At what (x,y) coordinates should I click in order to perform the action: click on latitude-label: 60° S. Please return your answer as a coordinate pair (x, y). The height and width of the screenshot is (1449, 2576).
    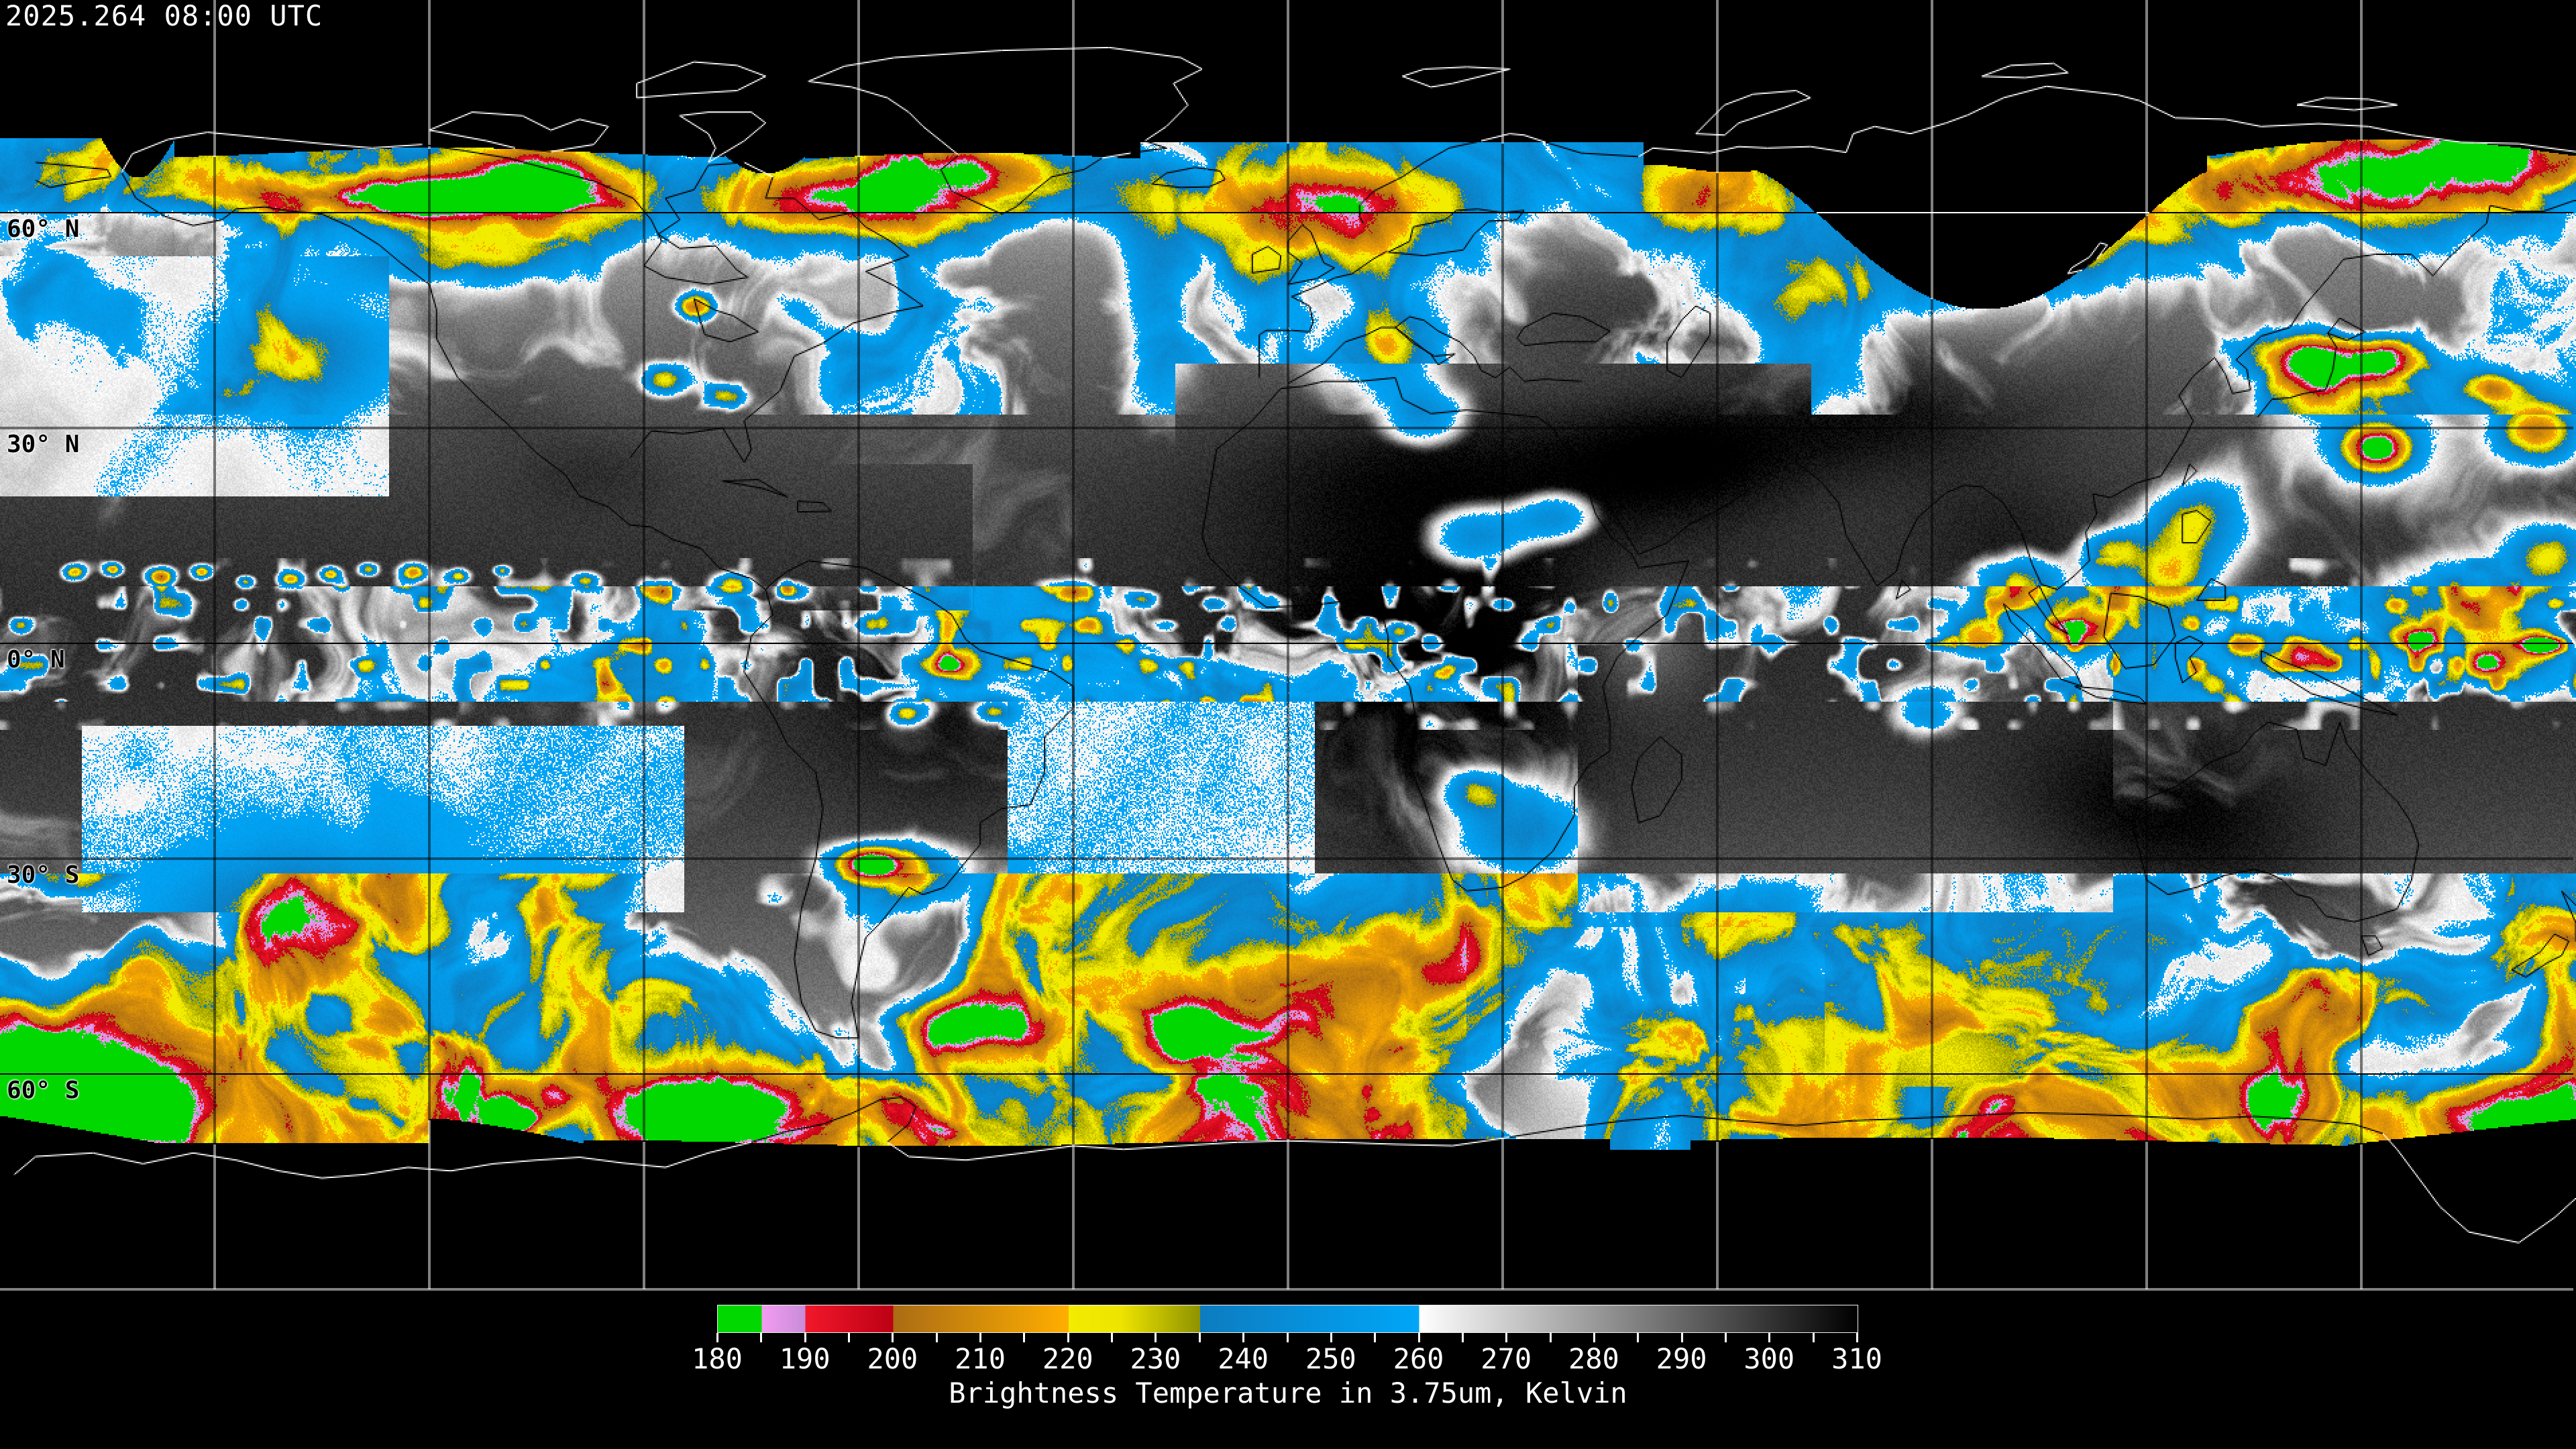
    Looking at the image, I should click on (43, 1090).